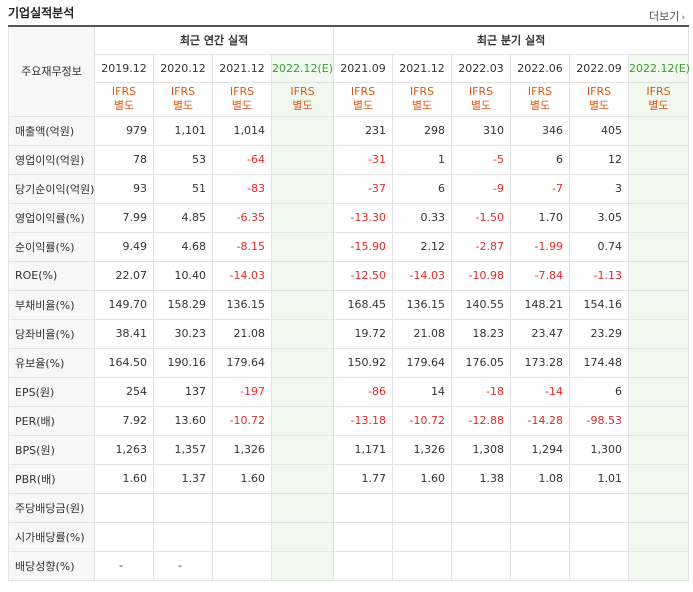 The height and width of the screenshot is (592, 693). What do you see at coordinates (183, 391) in the screenshot?
I see `table-cell: 137` at bounding box center [183, 391].